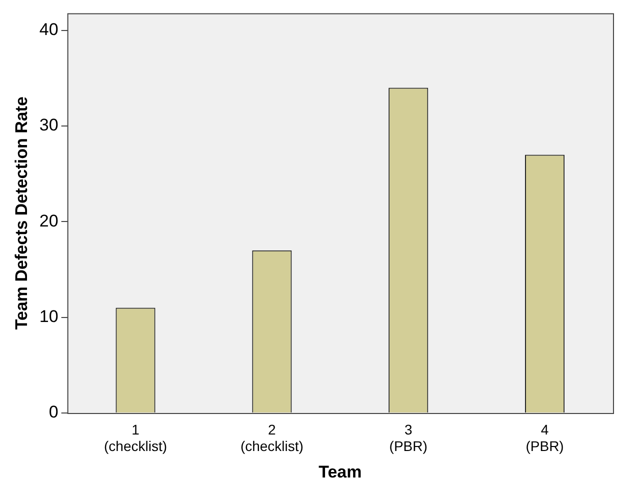 This screenshot has width=623, height=491. I want to click on x-tick-label: 4 (PBR), so click(545, 437).